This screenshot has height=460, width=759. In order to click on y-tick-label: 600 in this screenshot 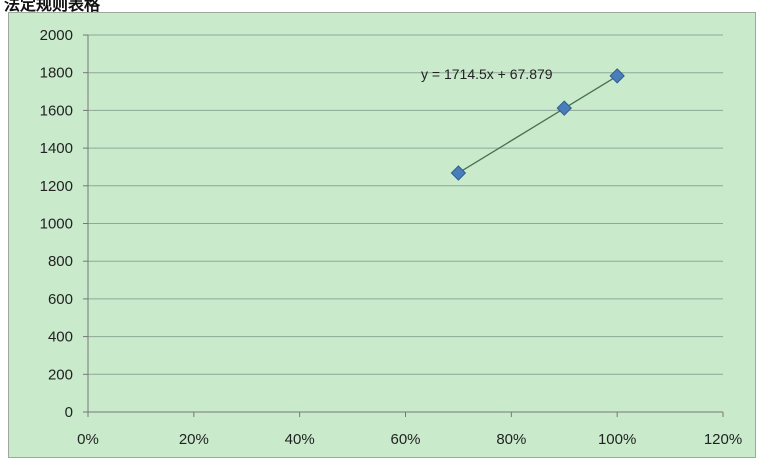, I will do `click(60, 299)`.